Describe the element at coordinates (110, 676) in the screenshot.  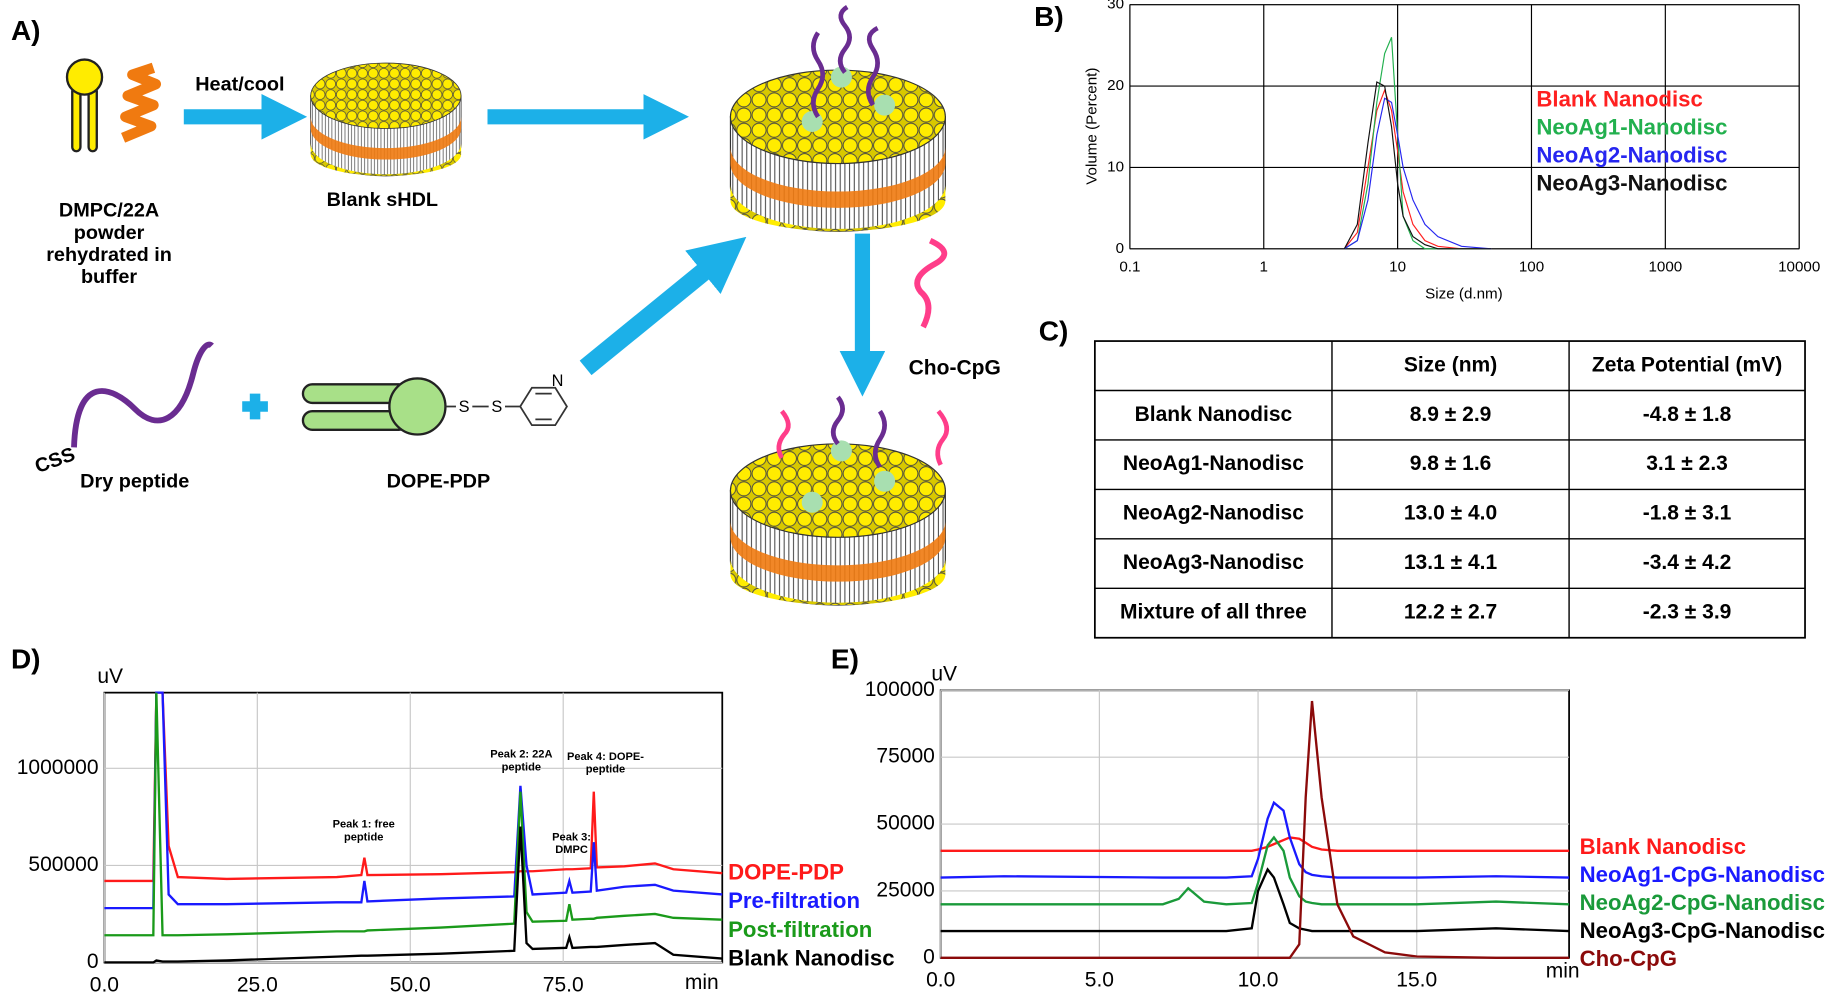
I see `y-axis-label: uV` at that location.